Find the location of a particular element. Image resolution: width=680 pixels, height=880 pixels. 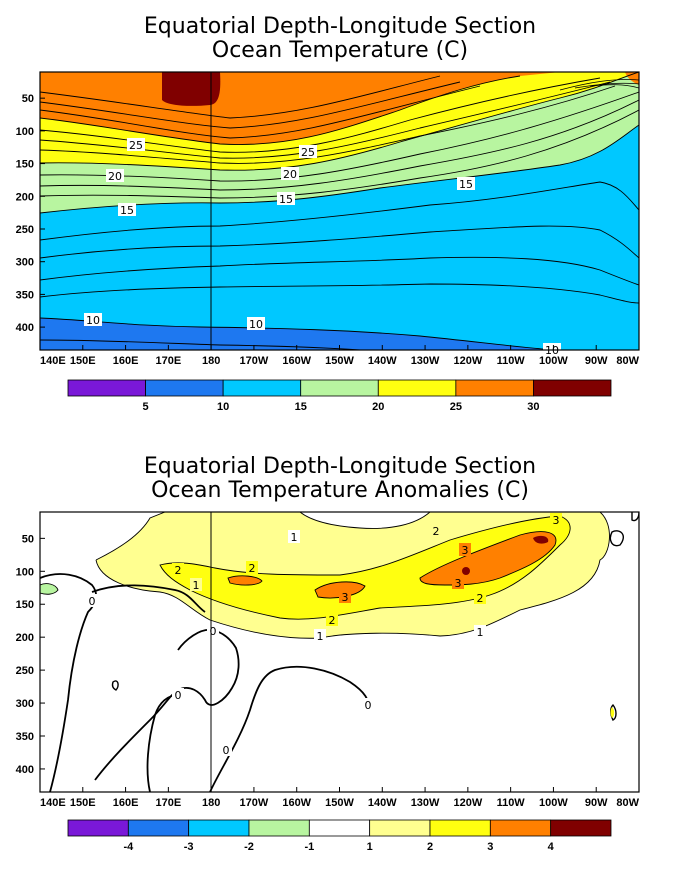

x-tick-label: 130W is located at coordinates (425, 361).